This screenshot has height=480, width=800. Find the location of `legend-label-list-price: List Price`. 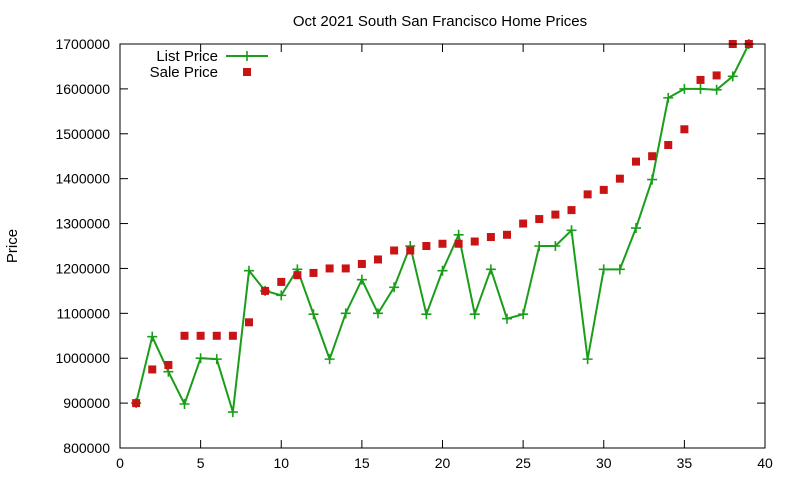

legend-label-list-price: List Price is located at coordinates (187, 56).